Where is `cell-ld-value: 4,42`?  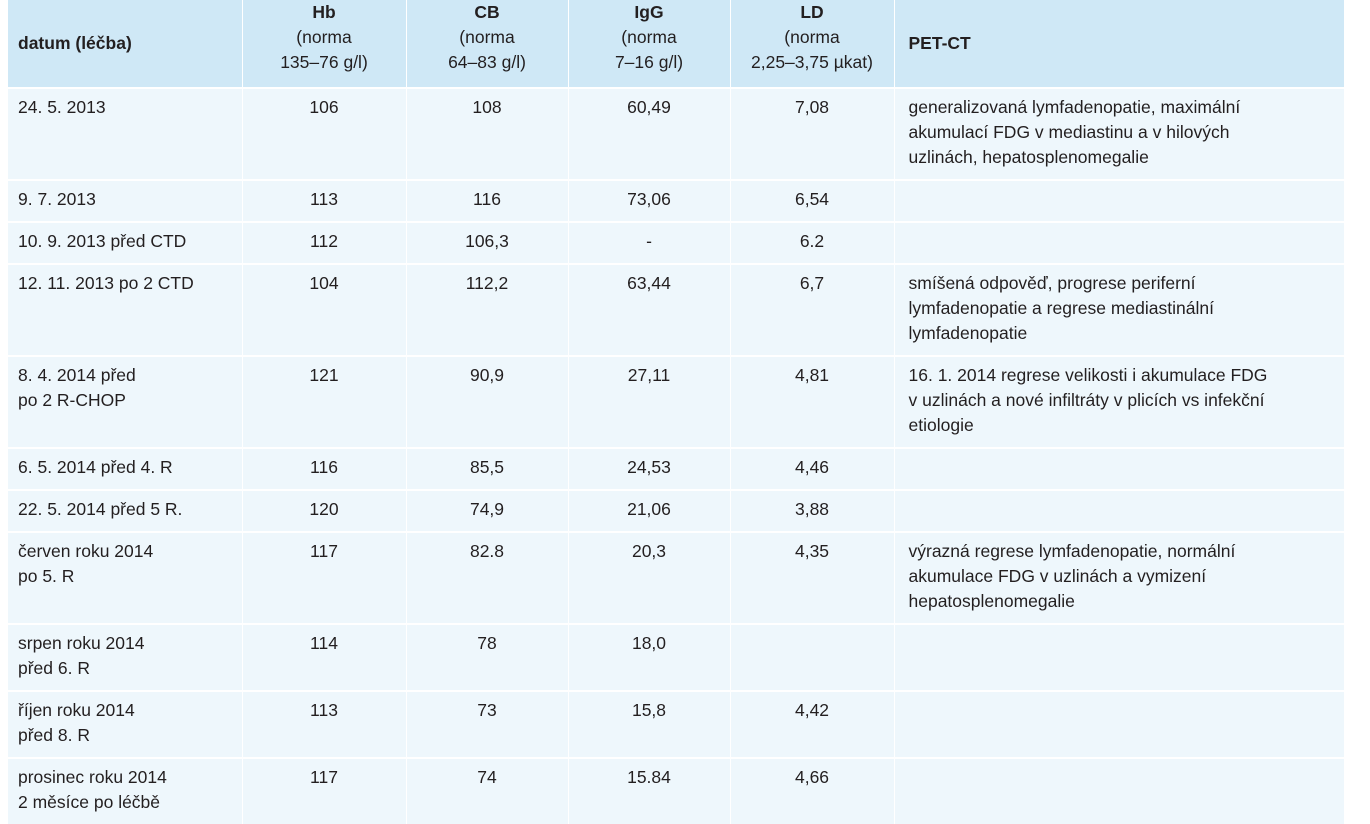
cell-ld-value: 4,42 is located at coordinates (812, 710).